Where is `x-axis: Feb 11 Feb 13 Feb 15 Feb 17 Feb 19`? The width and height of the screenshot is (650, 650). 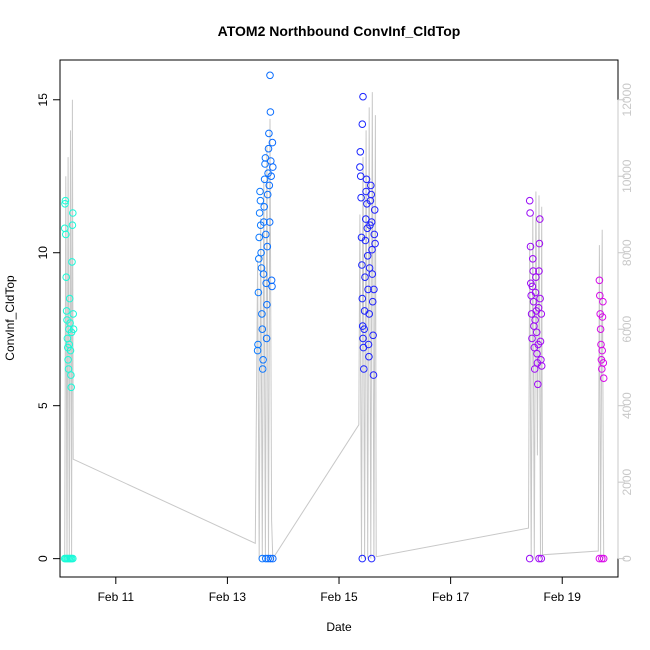
x-axis: Feb 11 Feb 13 Feb 15 Feb 17 Feb 19 is located at coordinates (339, 590).